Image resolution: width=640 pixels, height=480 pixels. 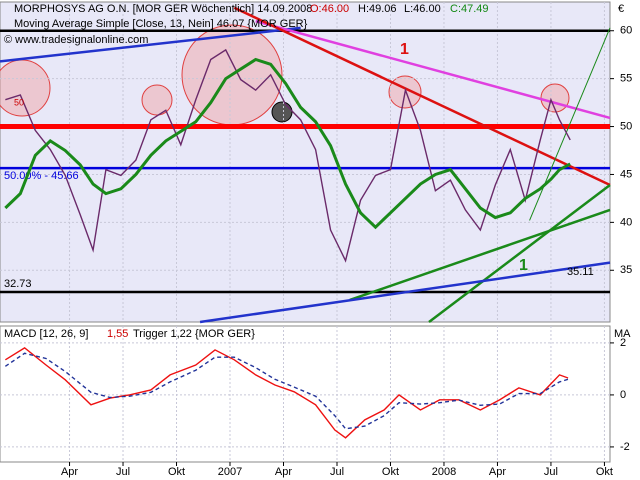 I want to click on trigger-value: Trigger 1,22, so click(x=162, y=334).